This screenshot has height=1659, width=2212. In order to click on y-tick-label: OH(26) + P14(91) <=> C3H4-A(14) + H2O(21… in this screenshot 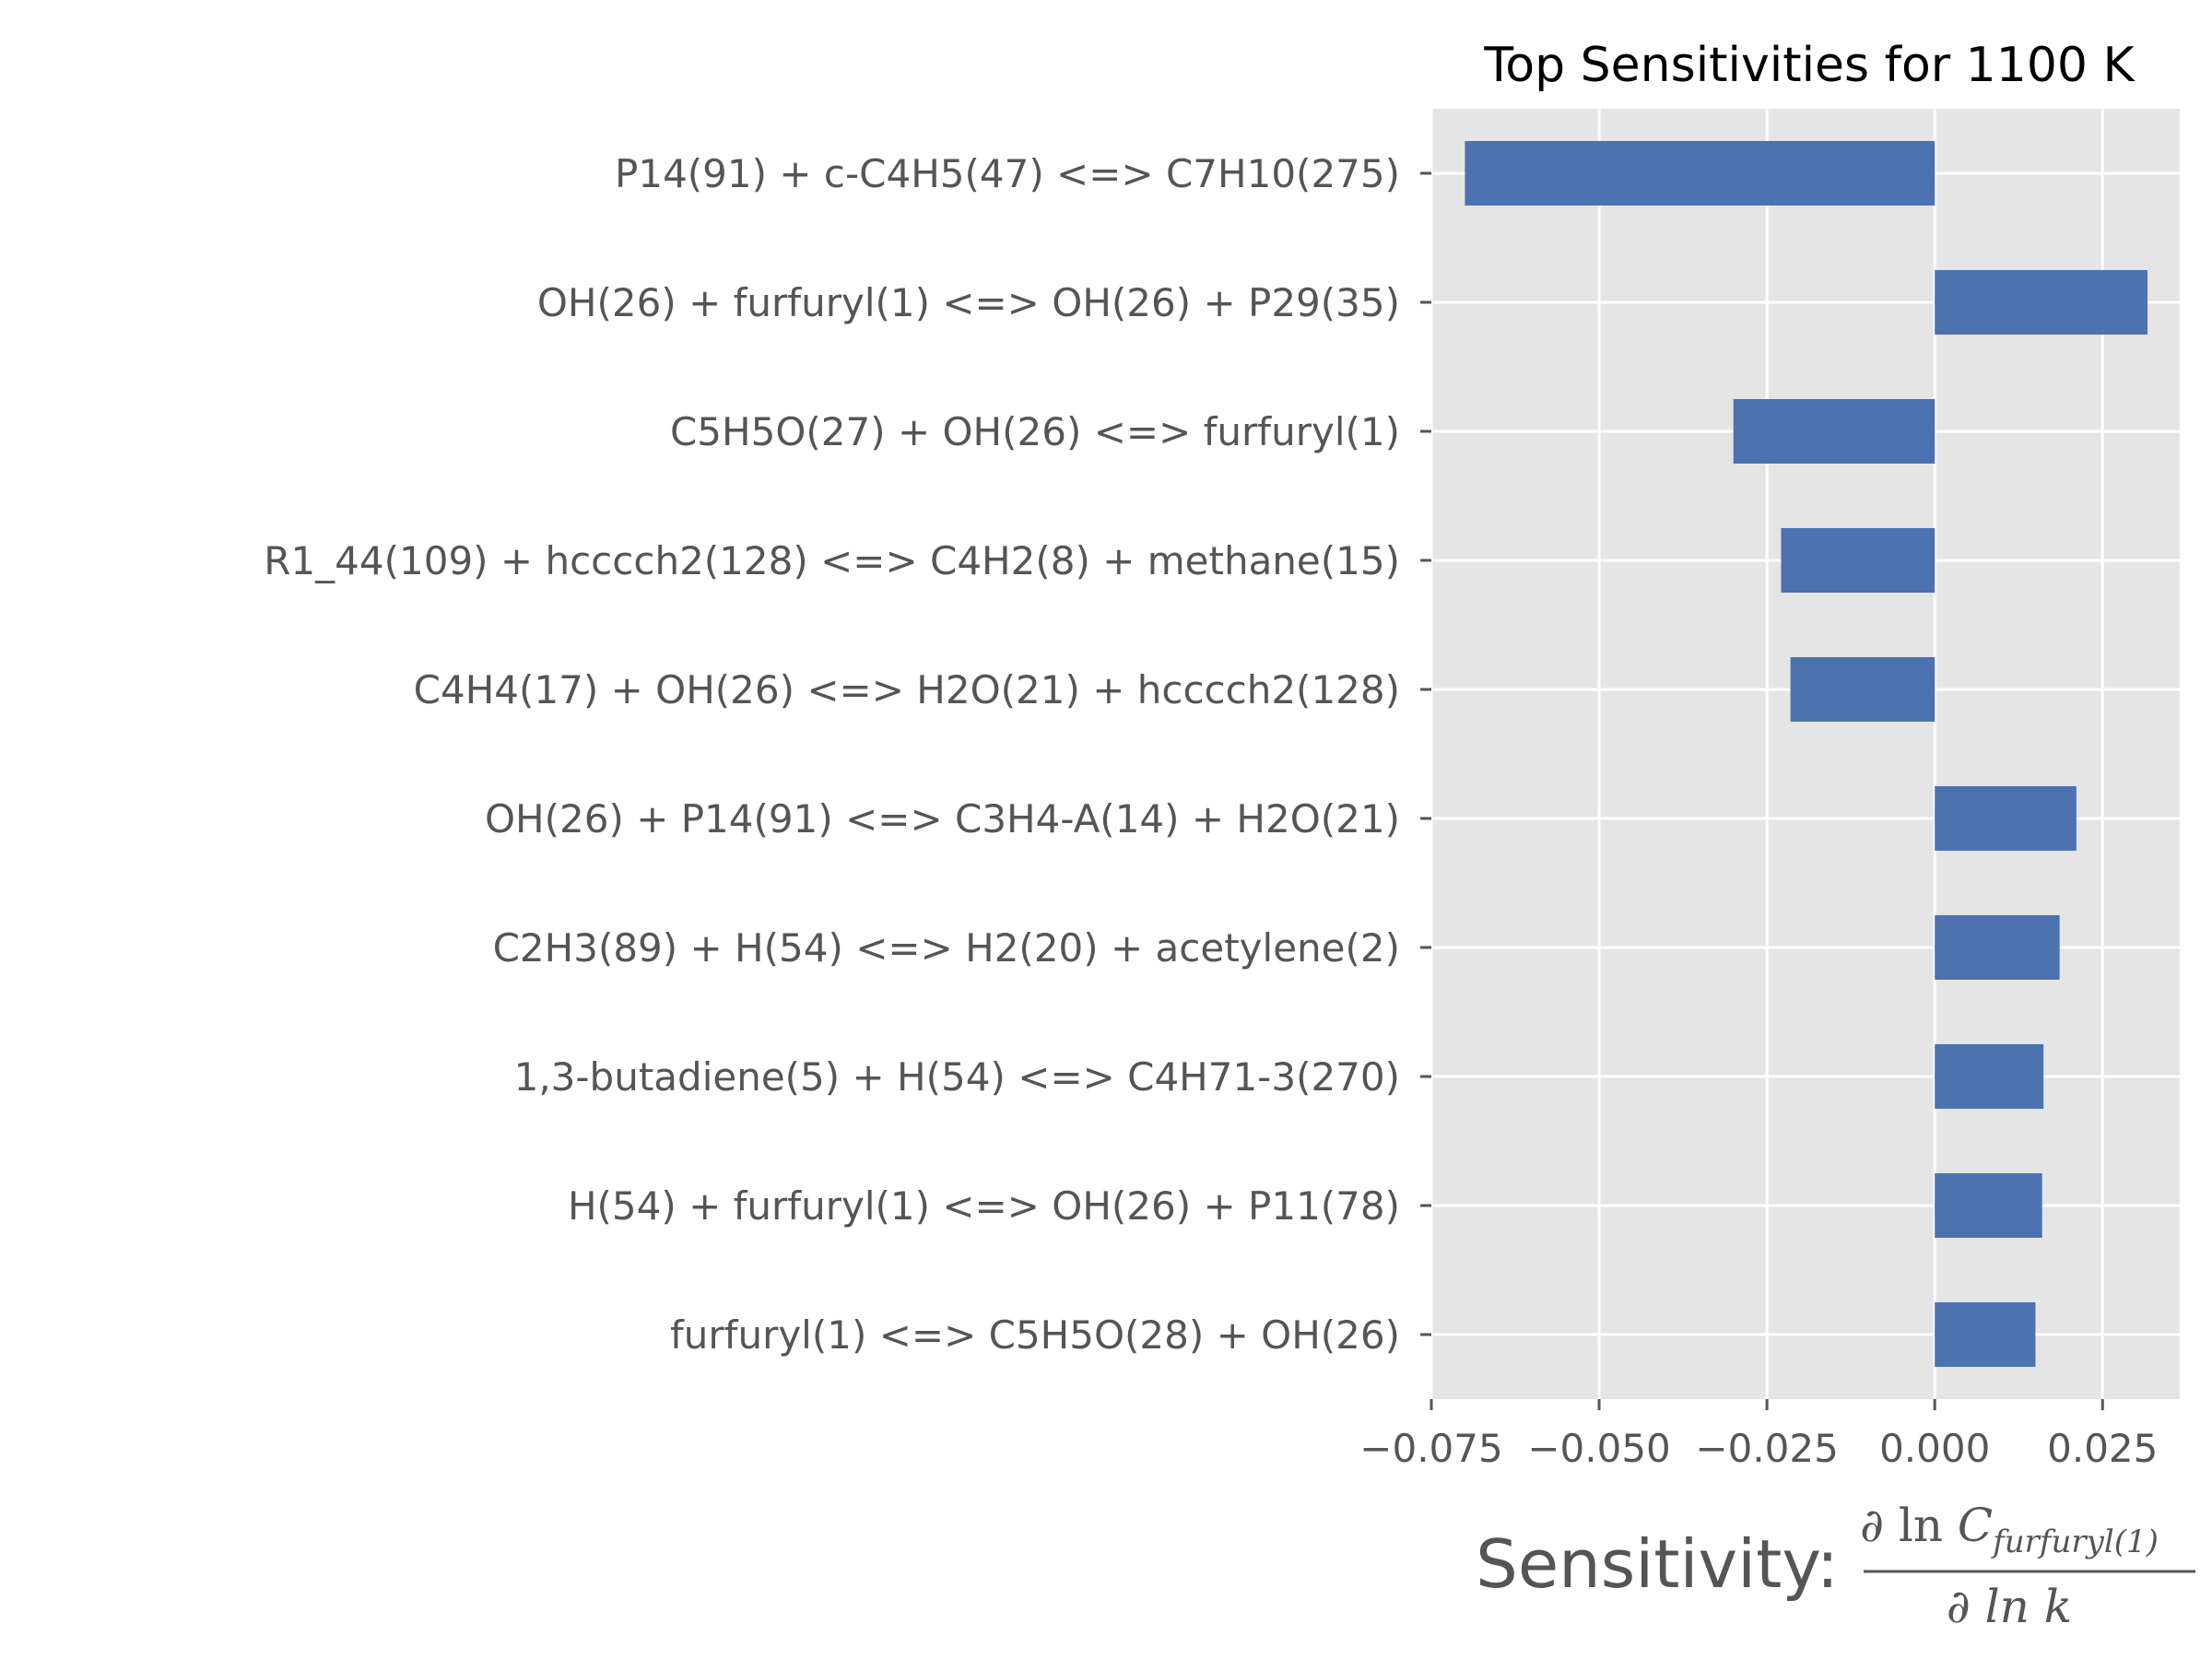, I will do `click(942, 818)`.